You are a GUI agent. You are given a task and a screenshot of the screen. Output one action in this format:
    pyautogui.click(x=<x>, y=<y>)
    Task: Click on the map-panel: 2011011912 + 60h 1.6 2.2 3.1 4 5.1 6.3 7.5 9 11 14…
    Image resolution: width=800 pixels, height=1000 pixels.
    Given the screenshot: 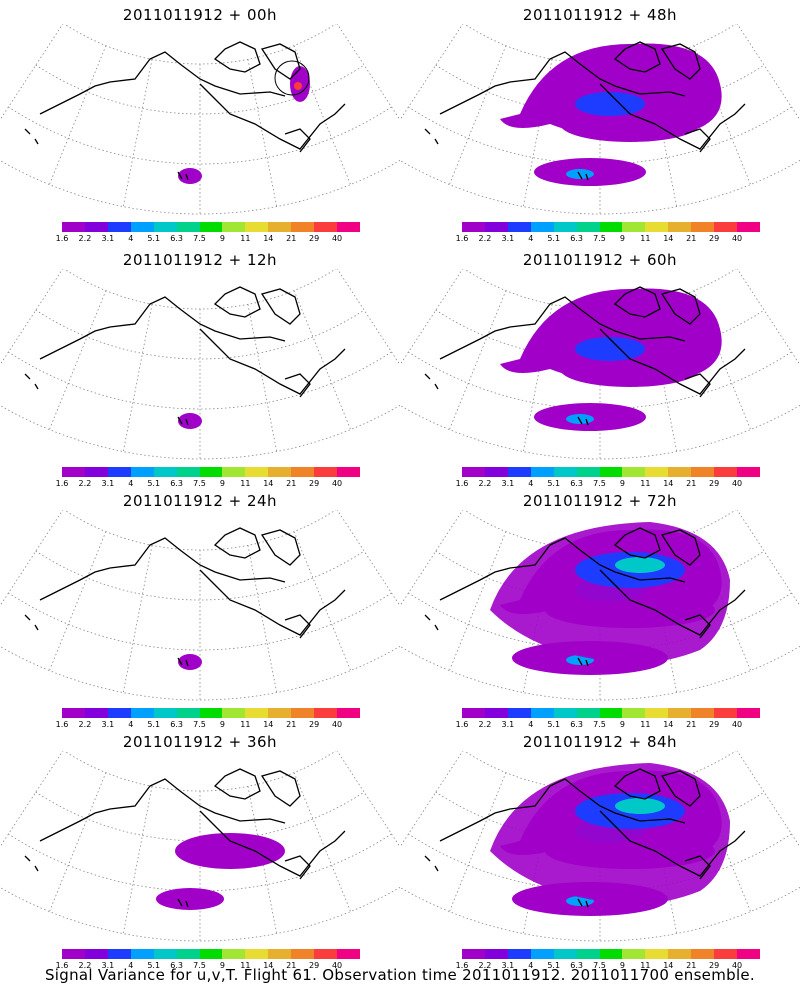 What is the action you would take?
    pyautogui.click(x=600, y=367)
    